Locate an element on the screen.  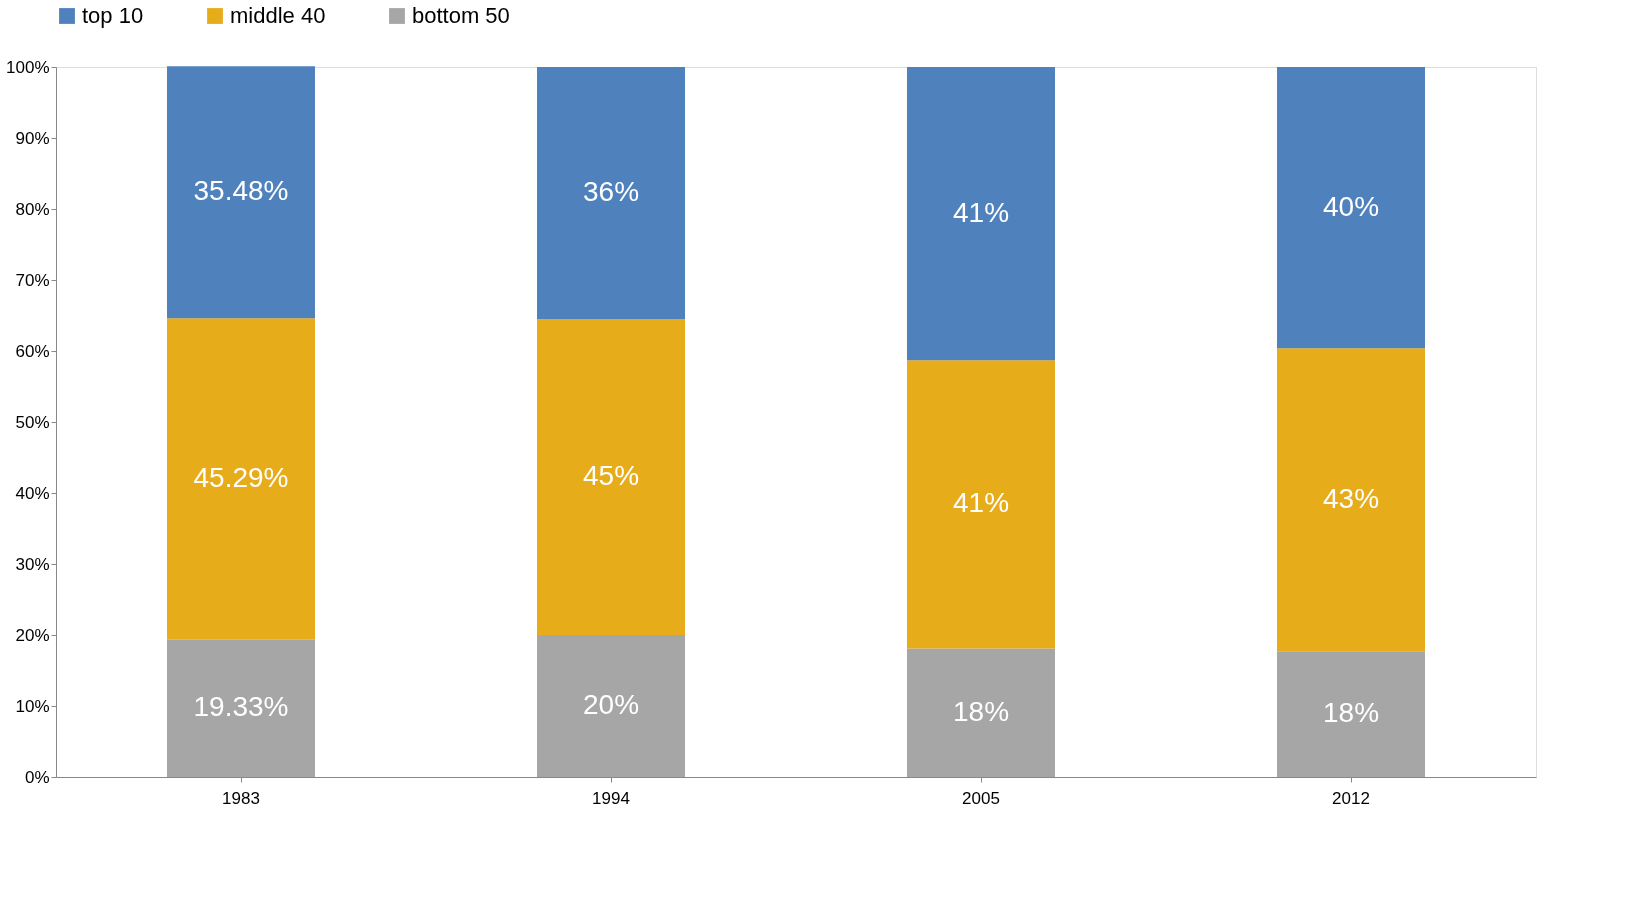
y-tick-label: 70% is located at coordinates (32, 280).